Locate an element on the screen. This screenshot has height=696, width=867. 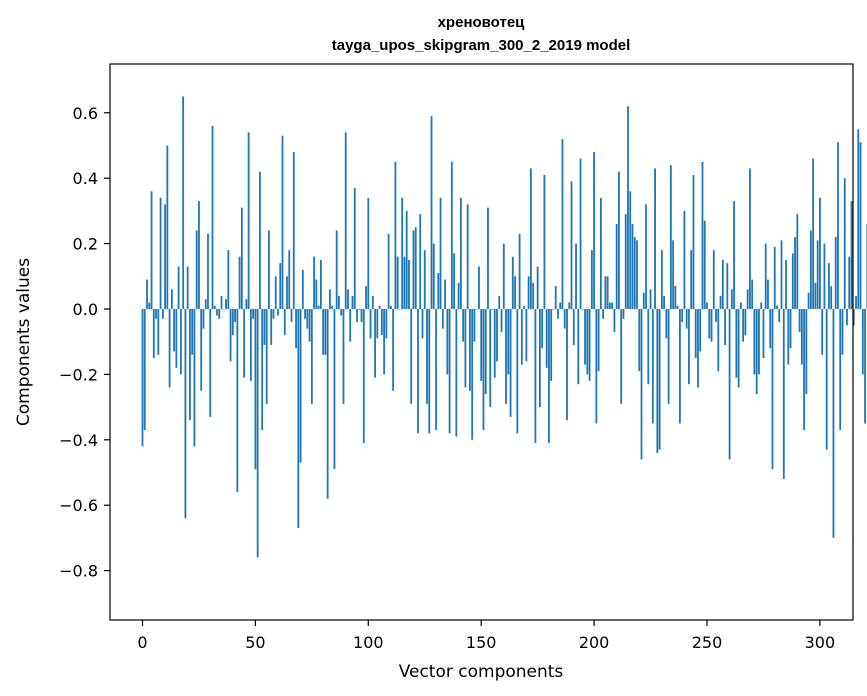
y-tick-label: −0.8 is located at coordinates (78, 571).